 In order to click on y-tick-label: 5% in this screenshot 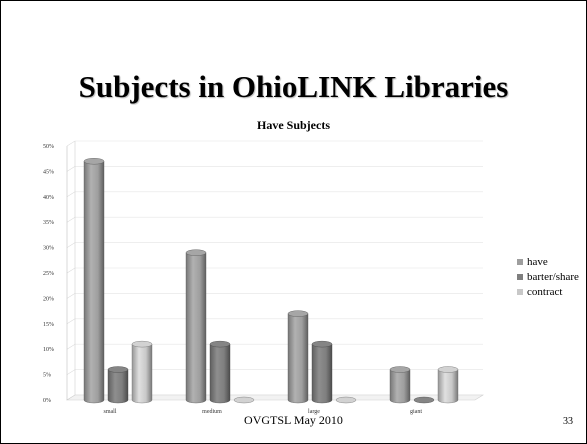, I will do `click(47, 376)`.